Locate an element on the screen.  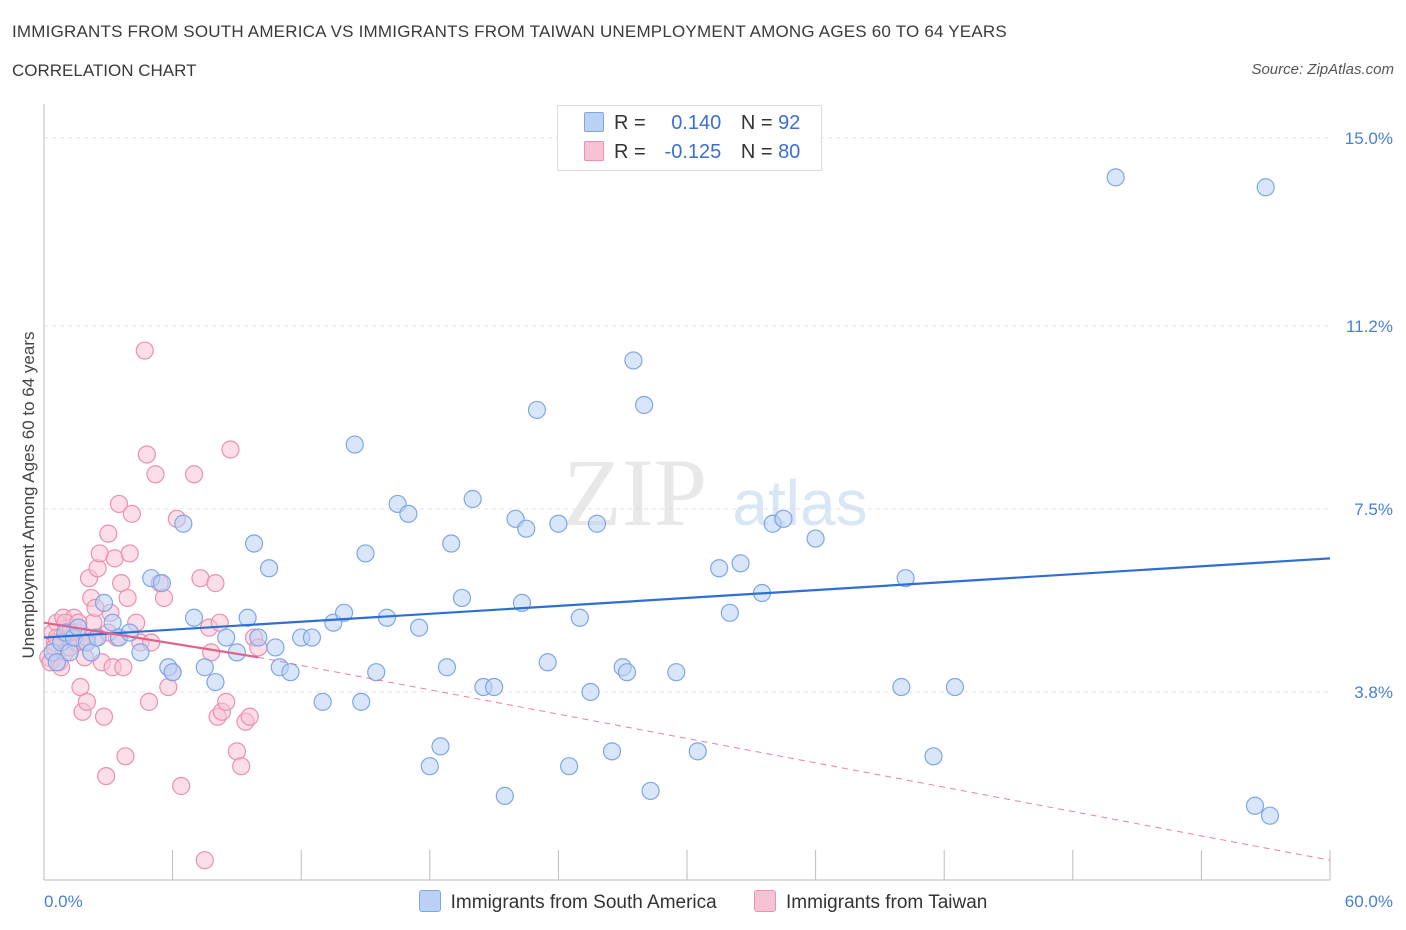
legend-n-value: 92 is located at coordinates (789, 123).